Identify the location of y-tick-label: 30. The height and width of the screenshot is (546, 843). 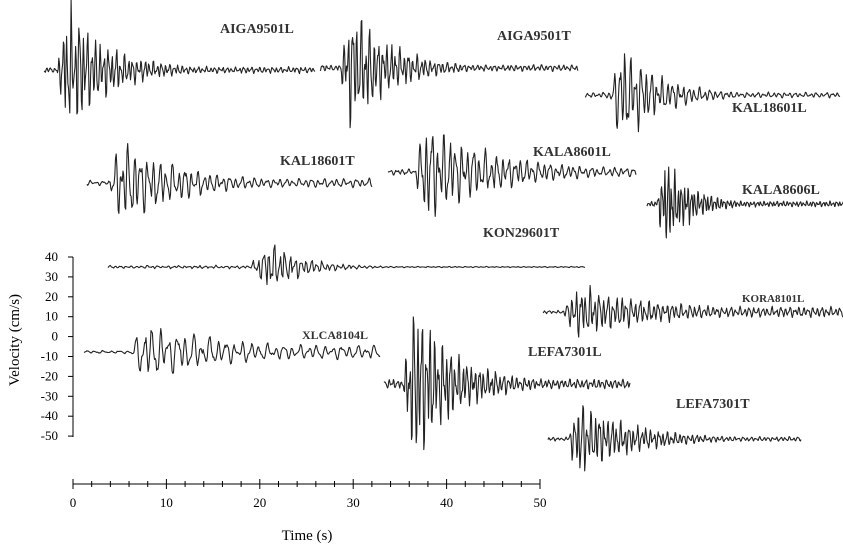
(51, 276).